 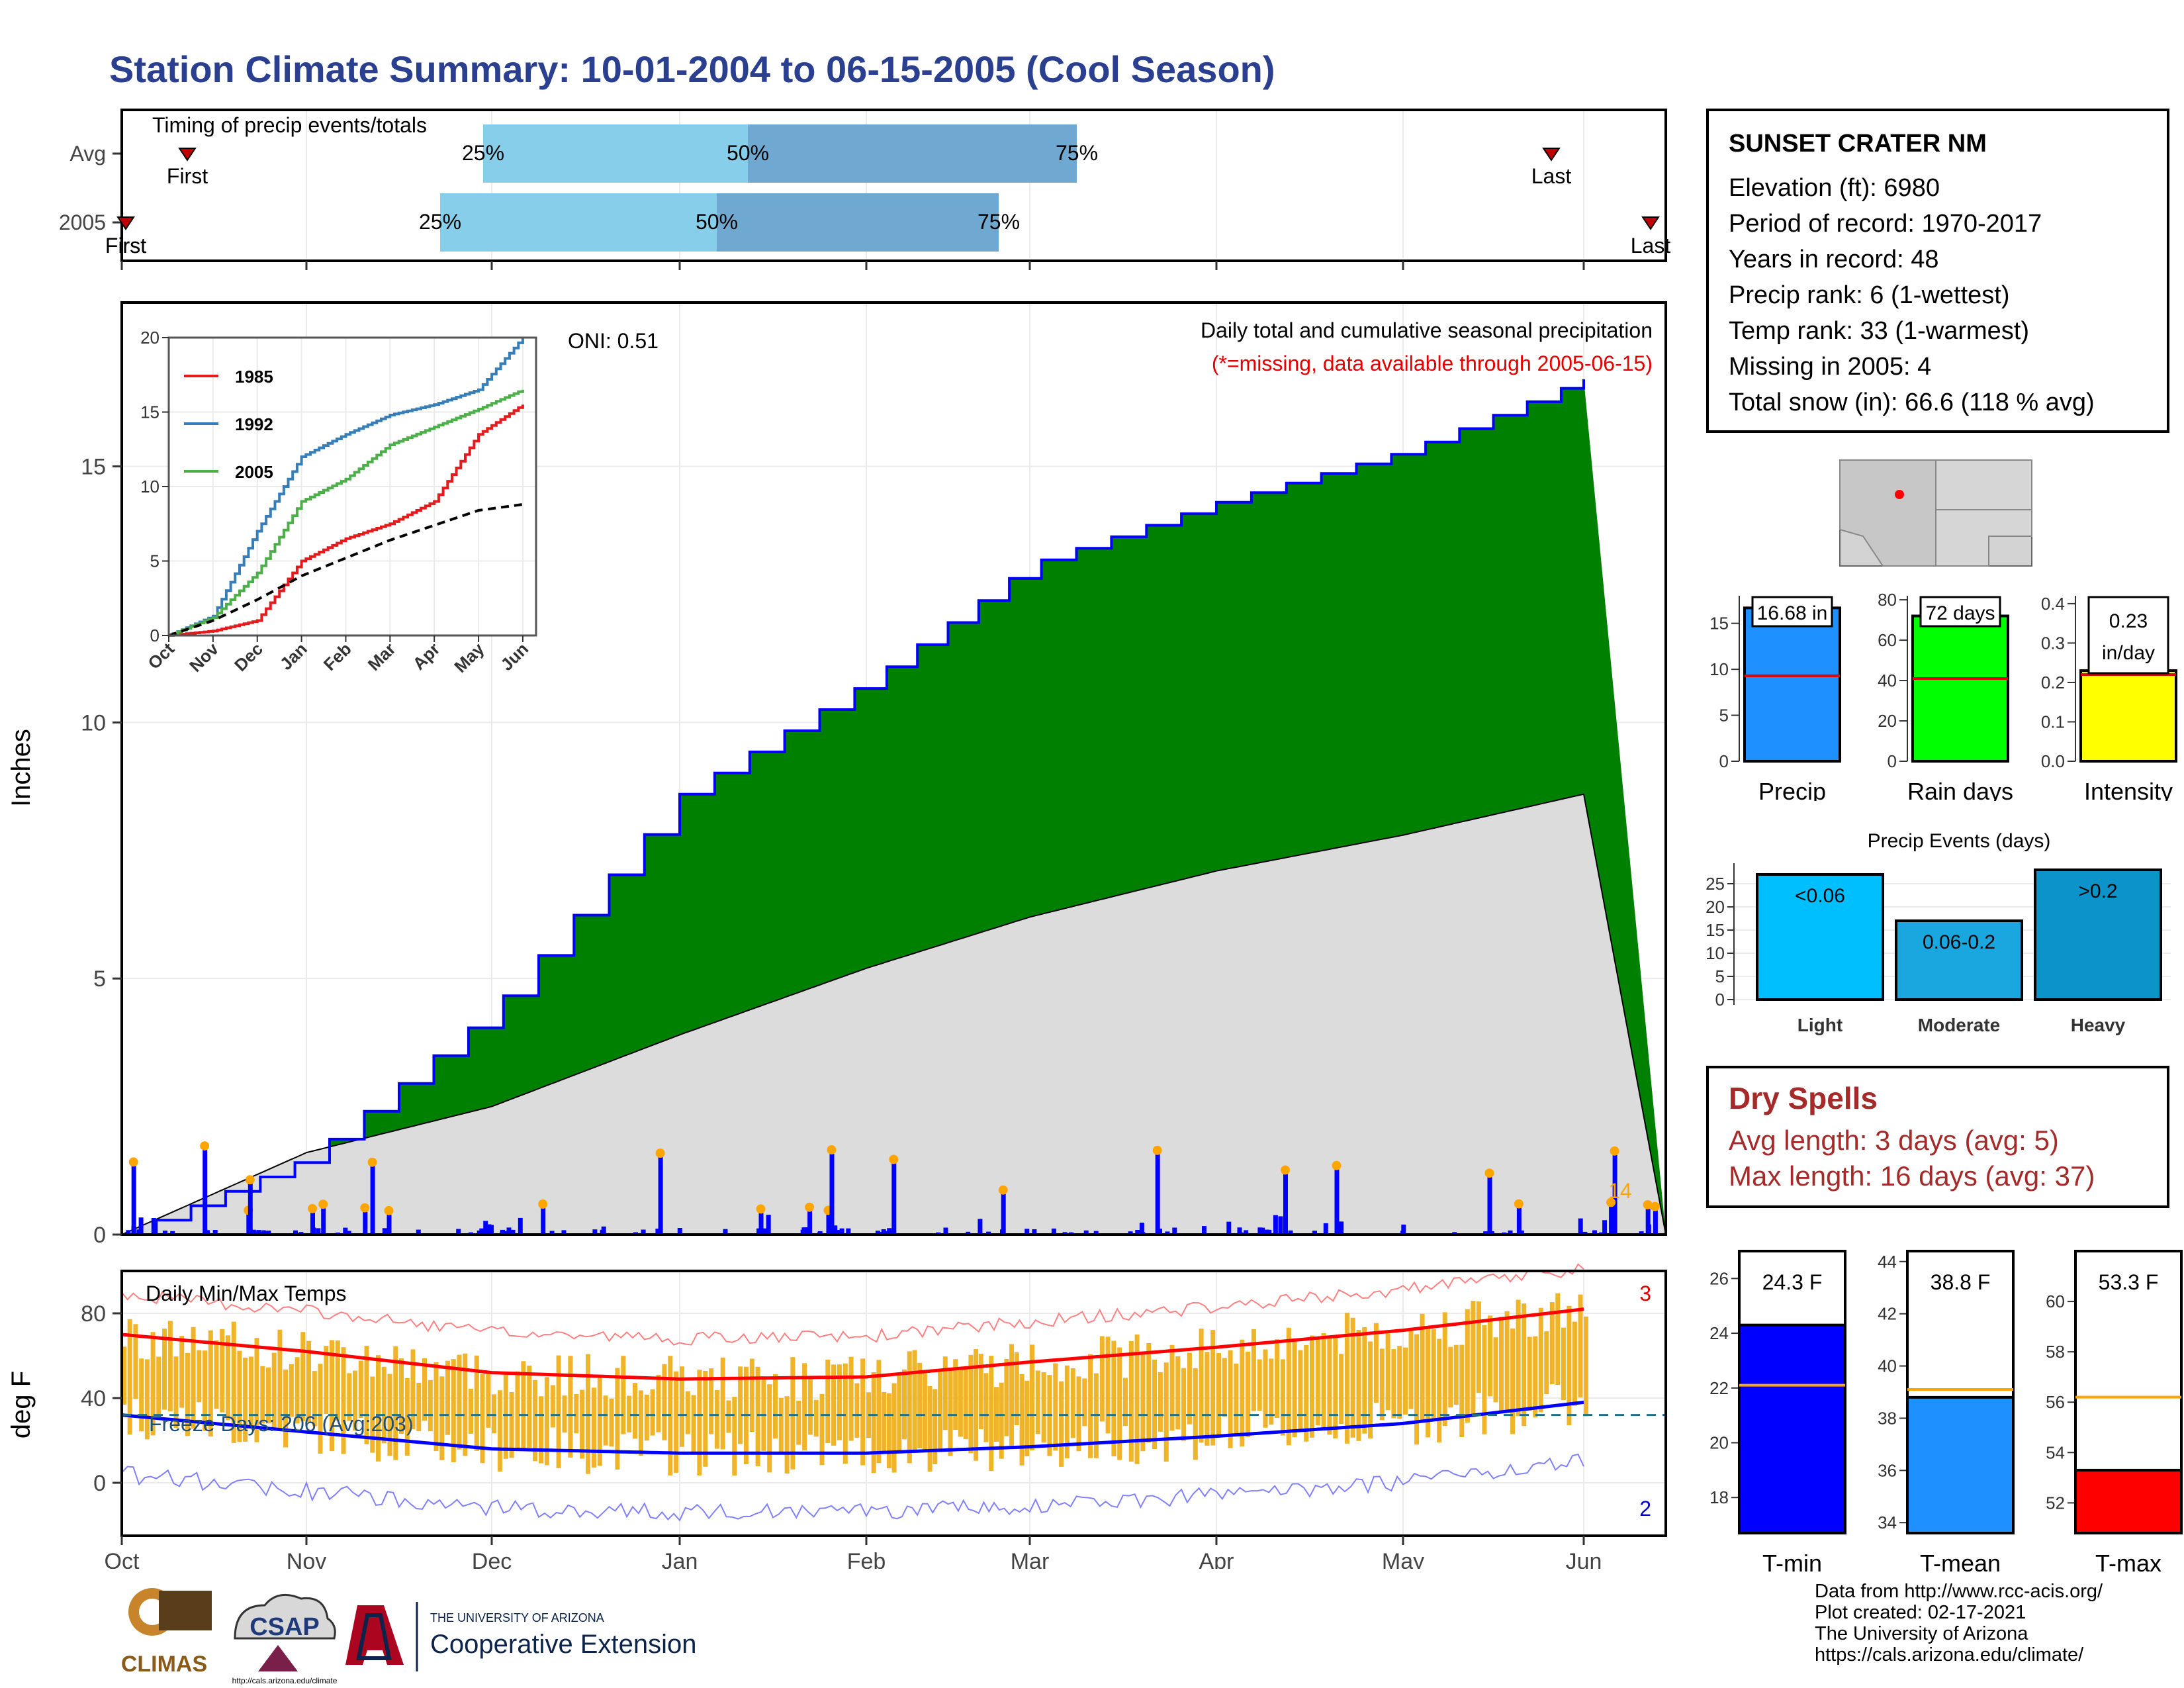 I want to click on mini-ytick-label: 60, so click(x=1888, y=640).